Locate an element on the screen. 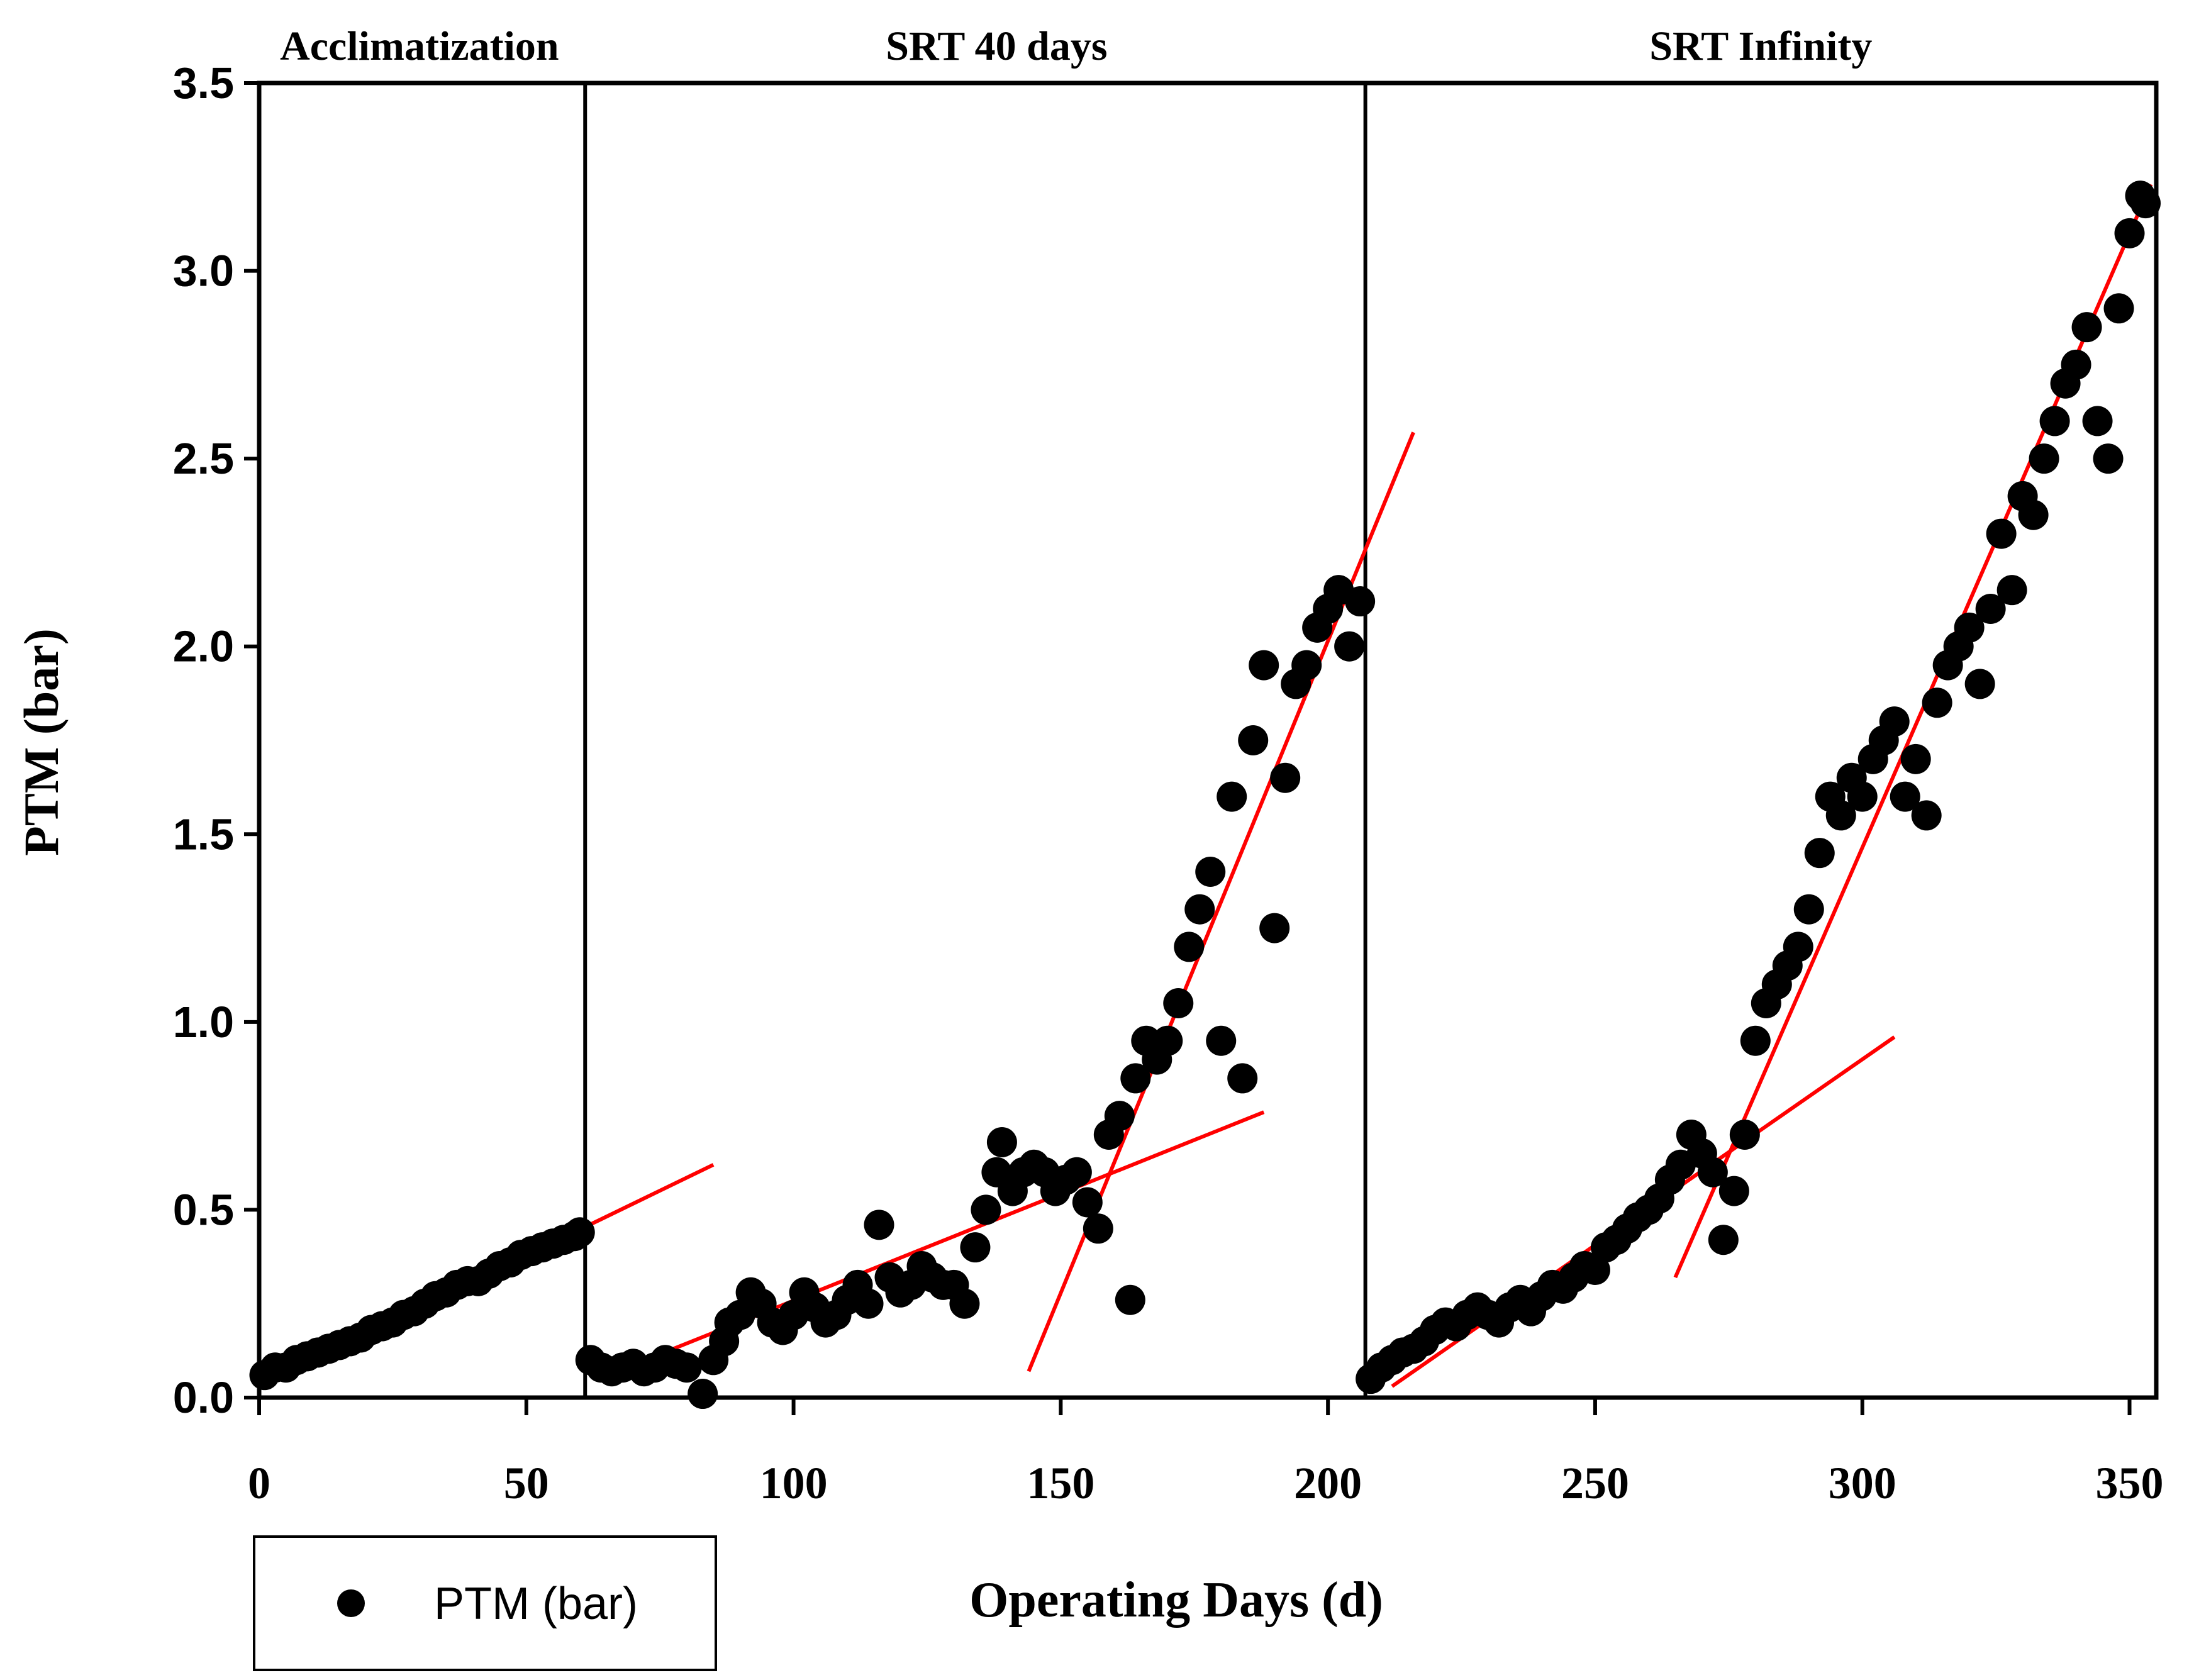  y-axis-label: PTM (bar) is located at coordinates (41, 742).